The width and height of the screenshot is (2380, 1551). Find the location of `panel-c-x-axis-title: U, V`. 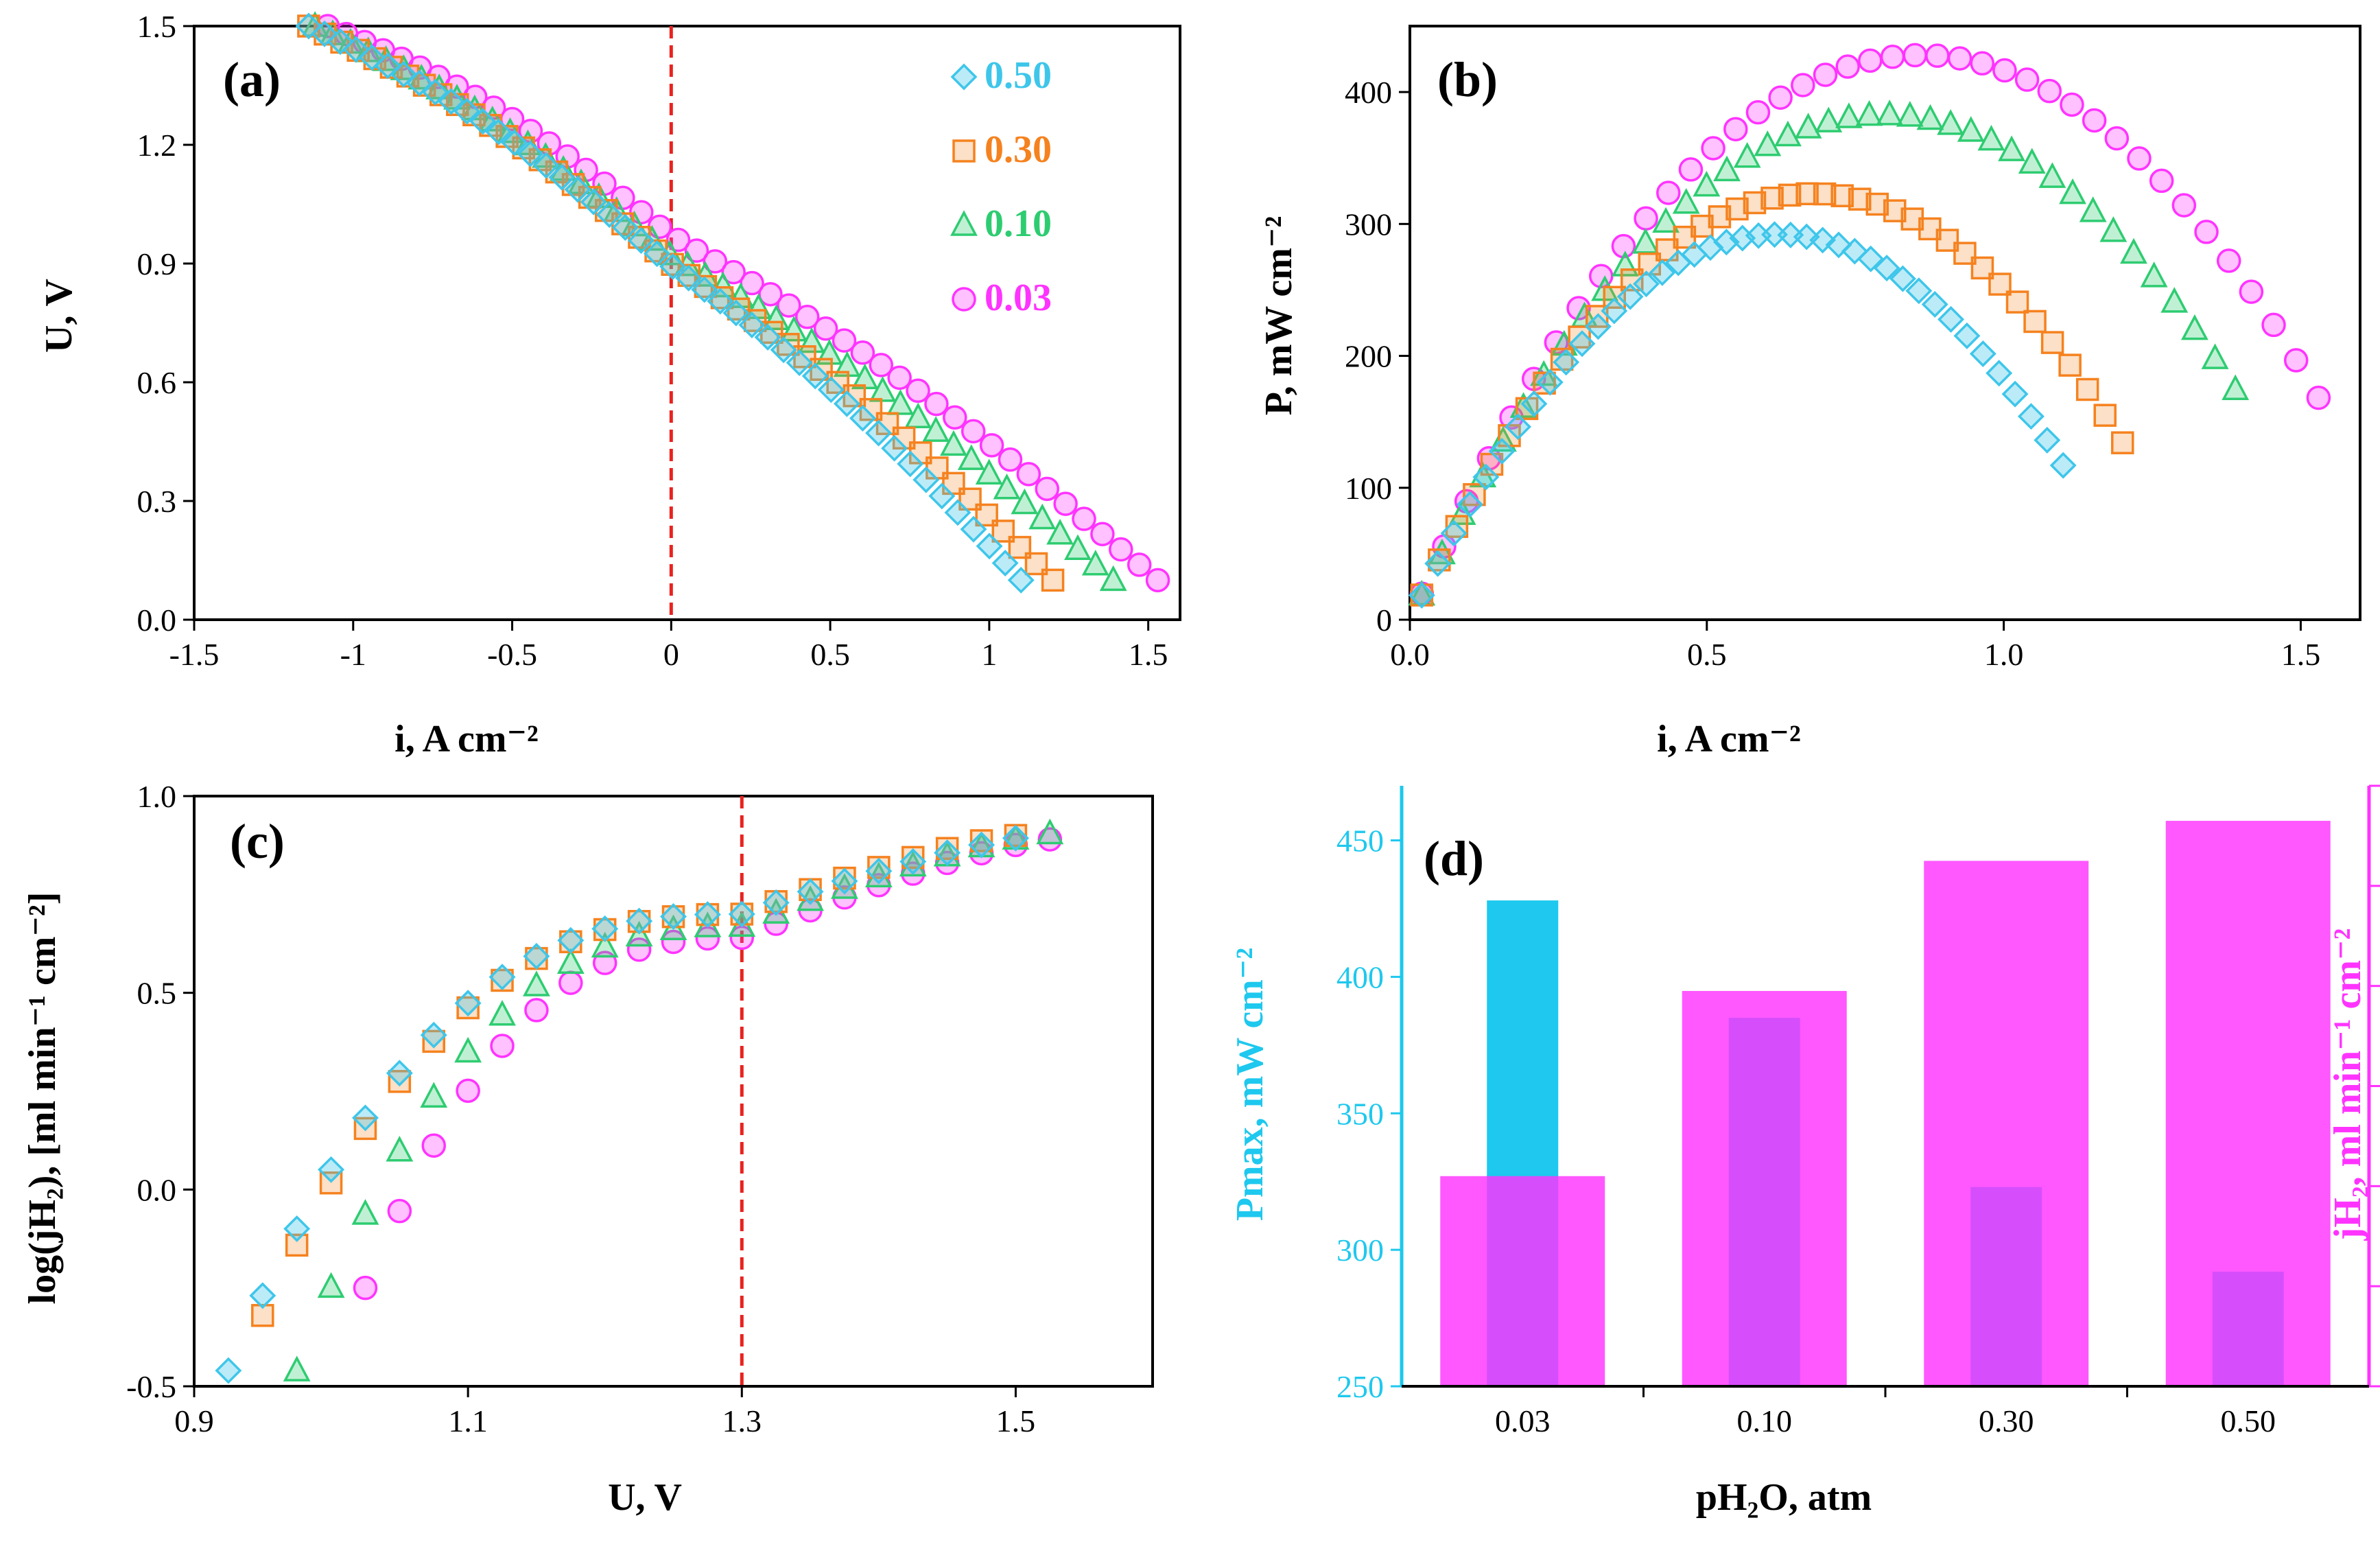

panel-c-x-axis-title: U, V is located at coordinates (645, 1497).